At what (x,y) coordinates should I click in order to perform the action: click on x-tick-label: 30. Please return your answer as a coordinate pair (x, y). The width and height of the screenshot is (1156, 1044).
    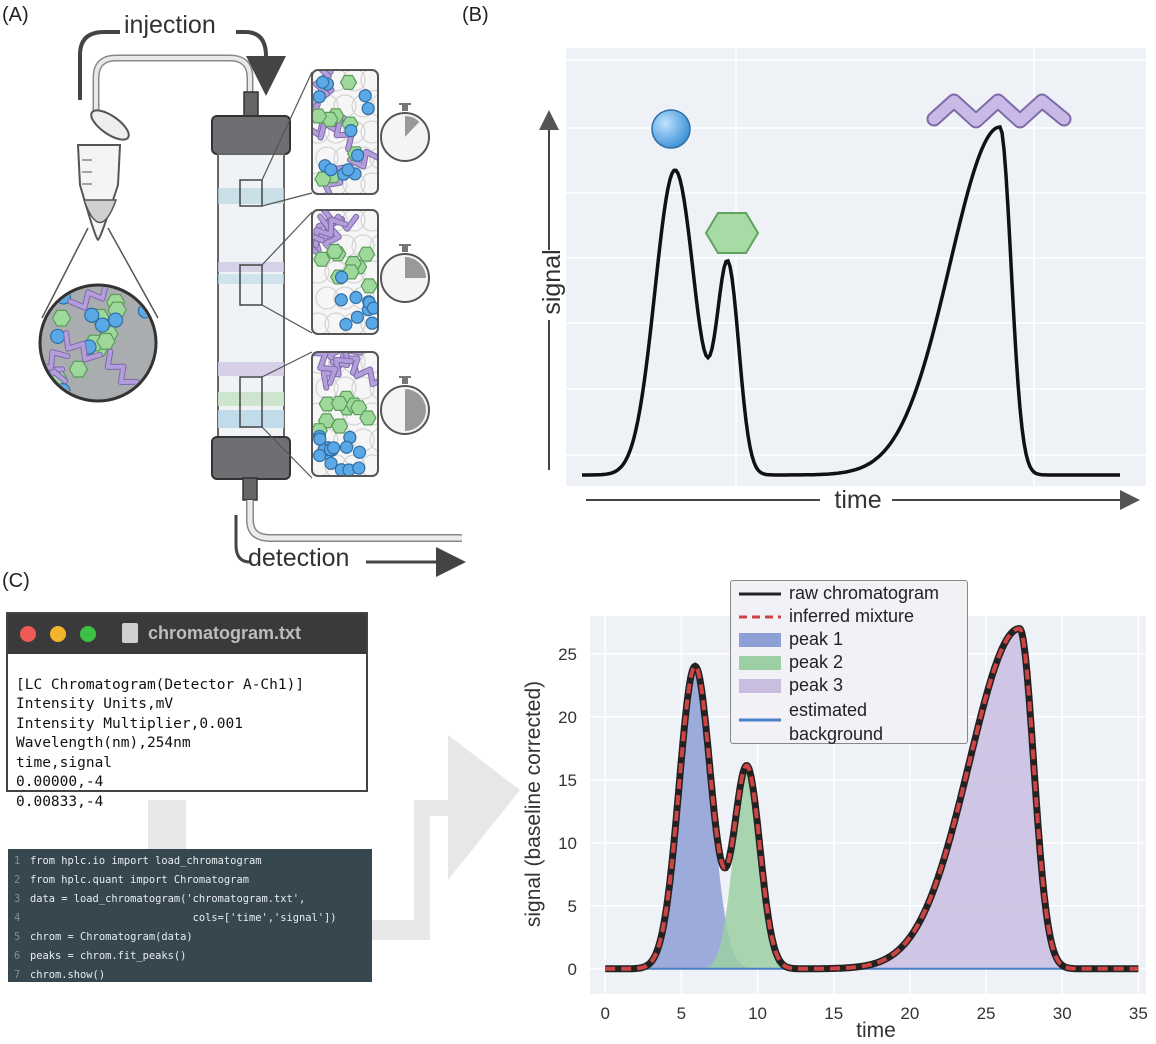
    Looking at the image, I should click on (1062, 1013).